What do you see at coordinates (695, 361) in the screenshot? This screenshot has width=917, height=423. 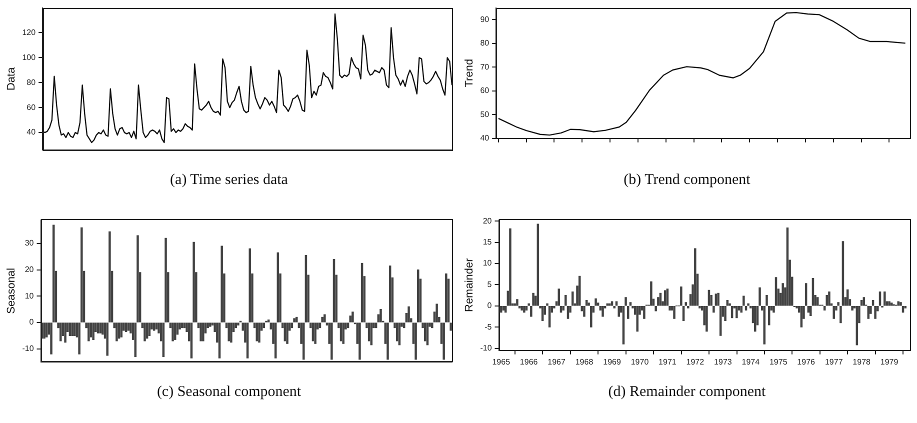 I see `x-tick-label: 1972` at bounding box center [695, 361].